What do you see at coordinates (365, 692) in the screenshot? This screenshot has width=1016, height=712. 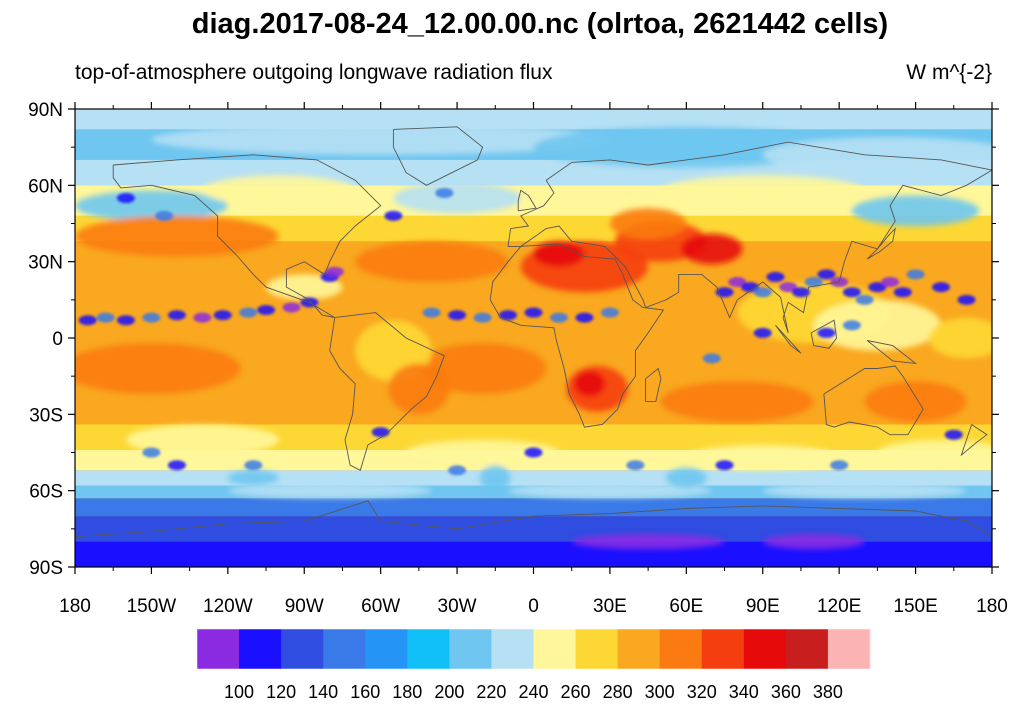 I see `colorbar-label: 160` at bounding box center [365, 692].